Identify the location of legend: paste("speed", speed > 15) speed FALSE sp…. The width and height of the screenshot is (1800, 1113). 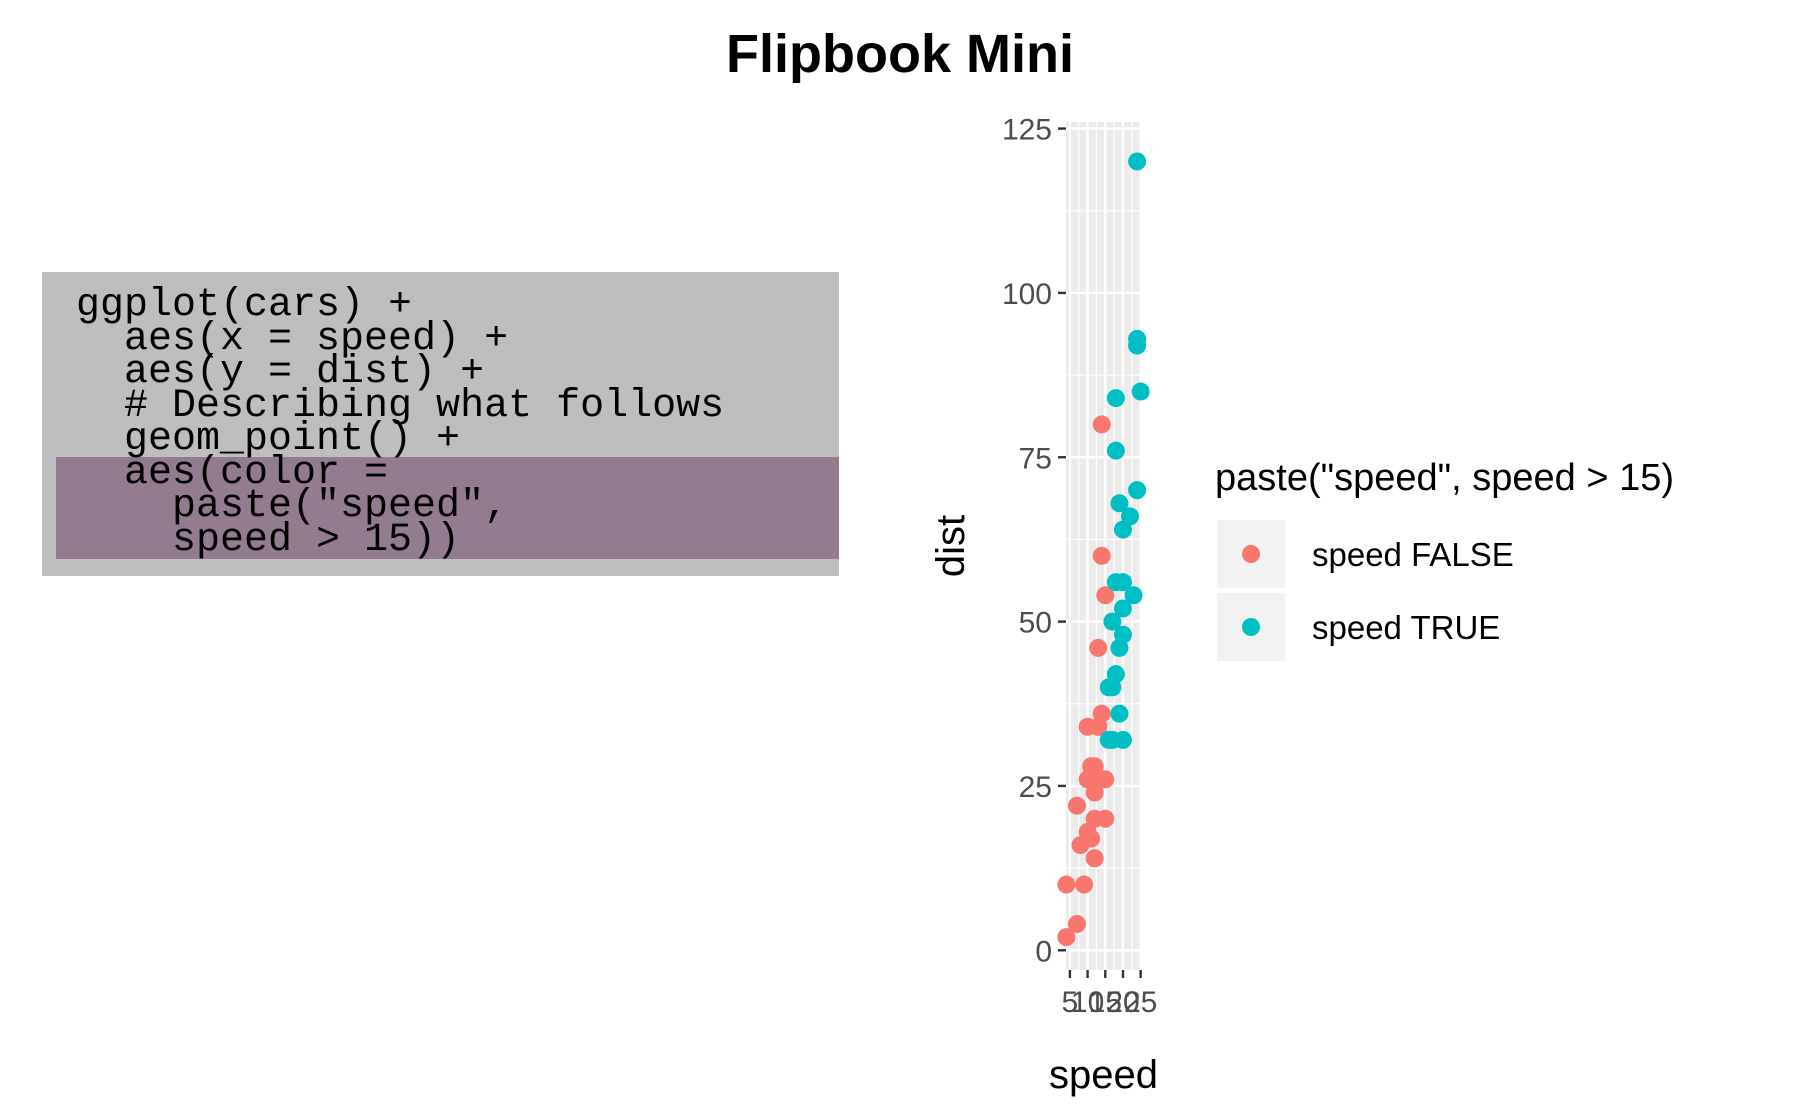
(1444, 559).